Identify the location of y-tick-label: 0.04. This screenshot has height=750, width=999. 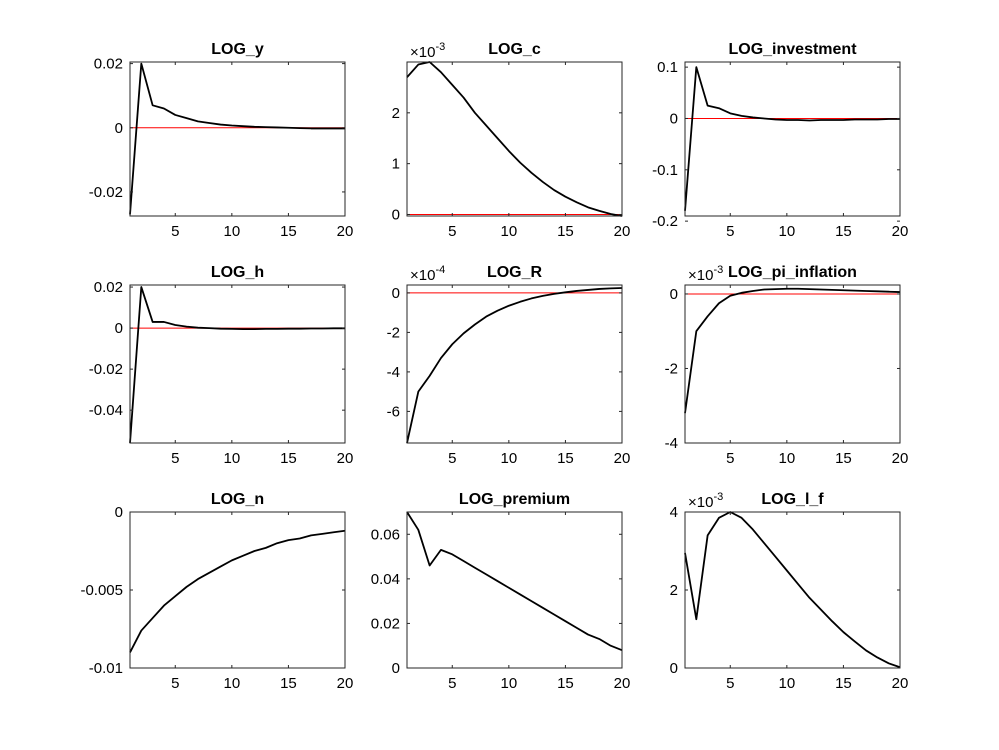
(385, 579).